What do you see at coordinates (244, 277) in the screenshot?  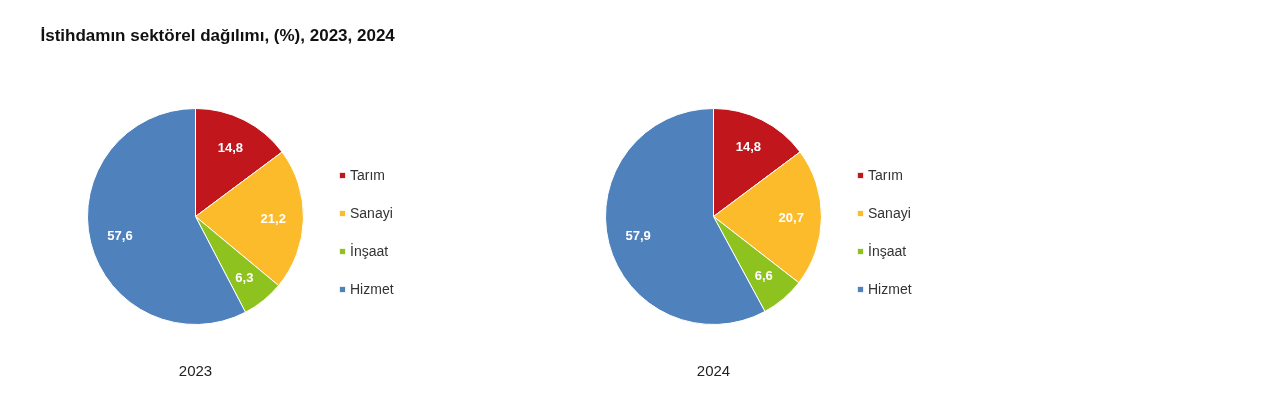 I see `data-label: 6,3` at bounding box center [244, 277].